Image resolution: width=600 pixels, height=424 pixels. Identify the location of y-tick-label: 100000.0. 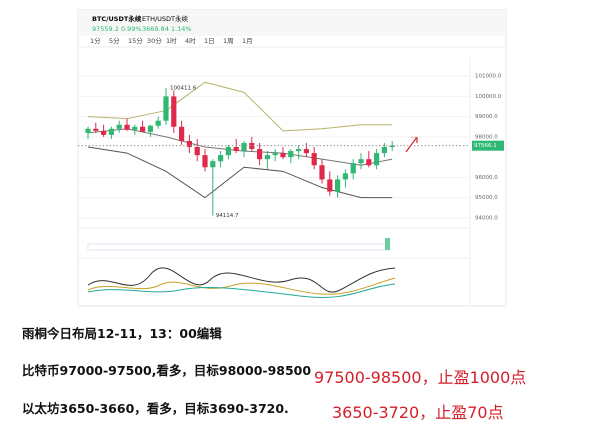
(488, 97).